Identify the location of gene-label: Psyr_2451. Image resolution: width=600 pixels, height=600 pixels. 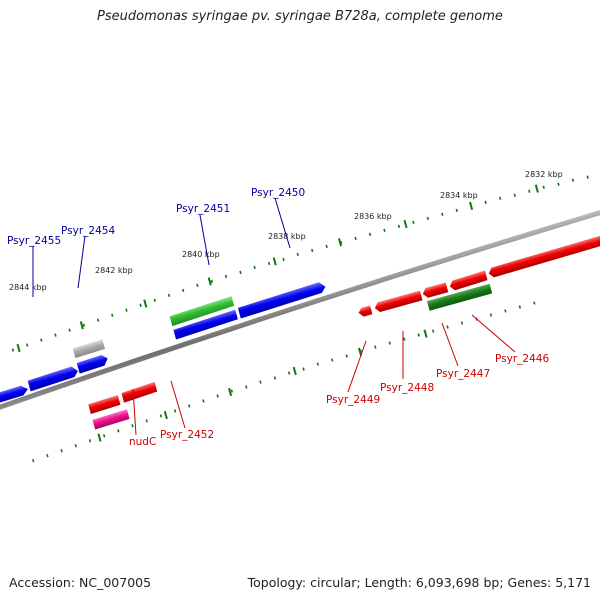
(203, 209).